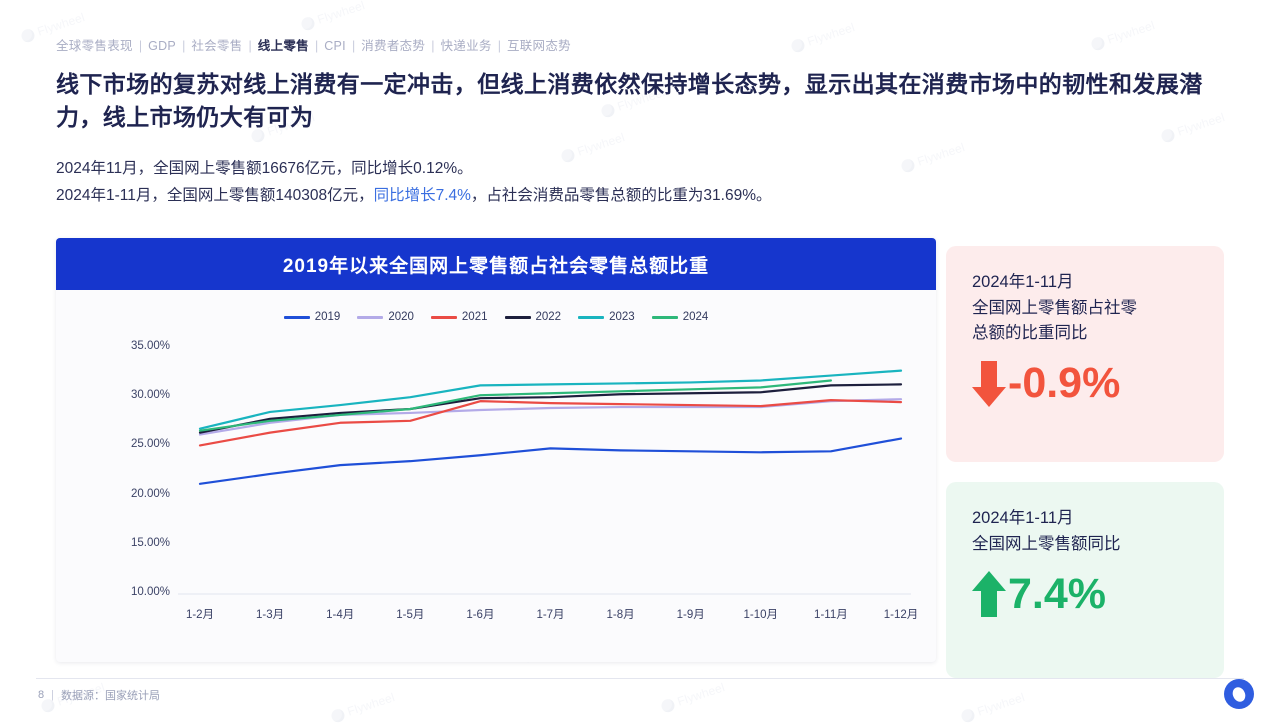 This screenshot has width=1280, height=724. What do you see at coordinates (200, 615) in the screenshot?
I see `x-axis-tick-label: 1-2月` at bounding box center [200, 615].